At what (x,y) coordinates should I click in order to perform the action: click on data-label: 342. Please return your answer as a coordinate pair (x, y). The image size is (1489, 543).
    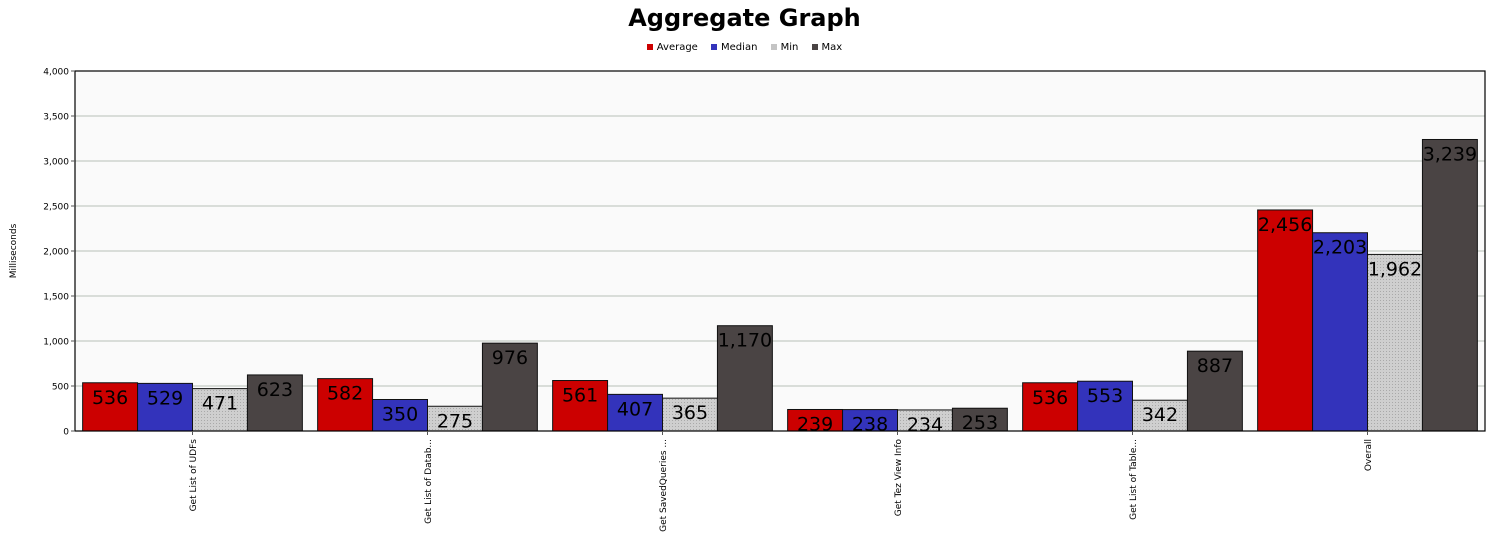
    Looking at the image, I should click on (1160, 415).